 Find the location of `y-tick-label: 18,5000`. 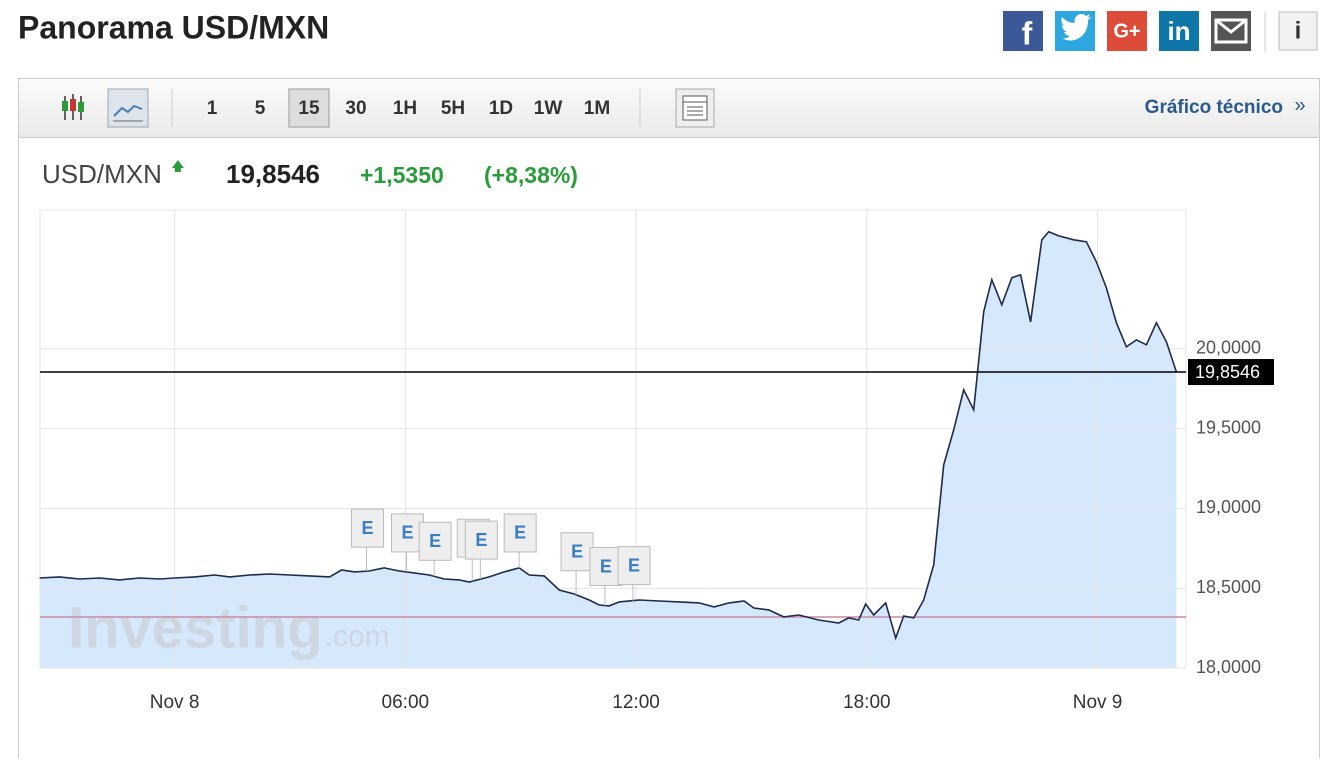

y-tick-label: 18,5000 is located at coordinates (1228, 587).